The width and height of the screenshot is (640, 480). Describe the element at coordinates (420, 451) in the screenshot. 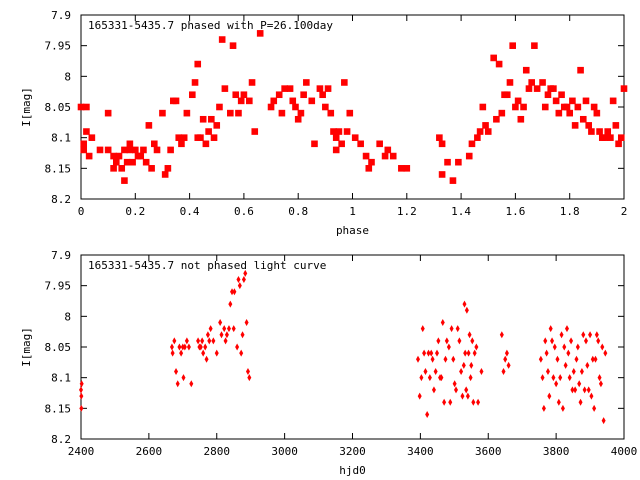

I see `x-tick-label: 3400` at that location.